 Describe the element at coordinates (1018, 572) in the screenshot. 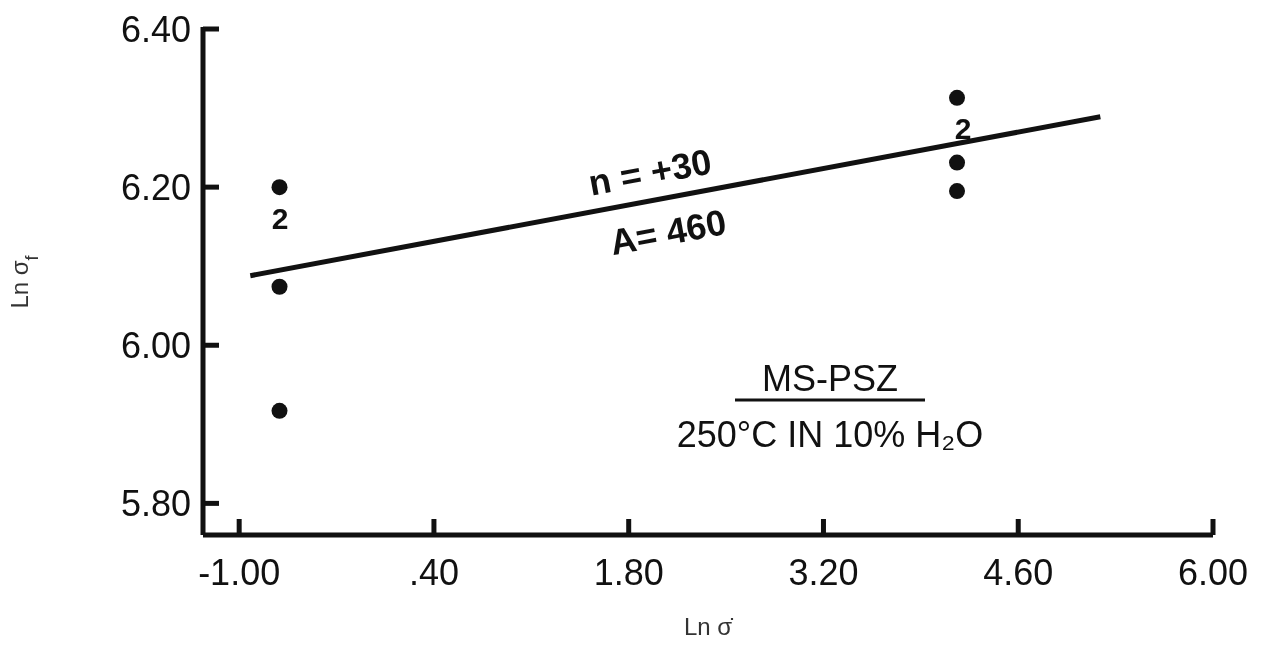

I see `x-tick-label: 4.60` at that location.